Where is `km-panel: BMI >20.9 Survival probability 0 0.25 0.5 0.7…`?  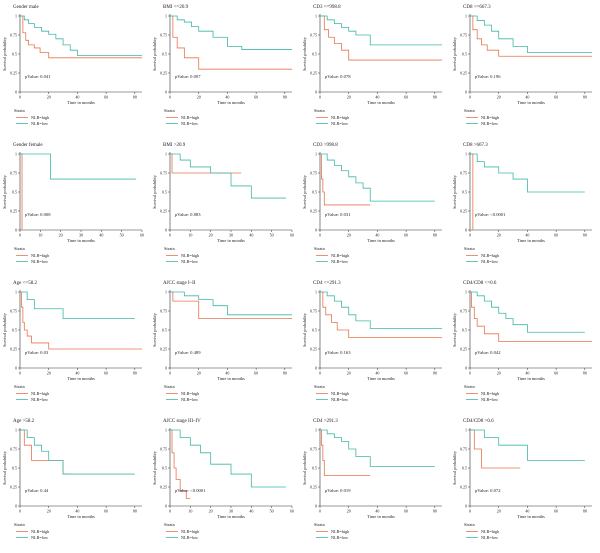 km-panel: BMI >20.9 Survival probability 0 0.25 0.5 0.7… is located at coordinates (223, 203).